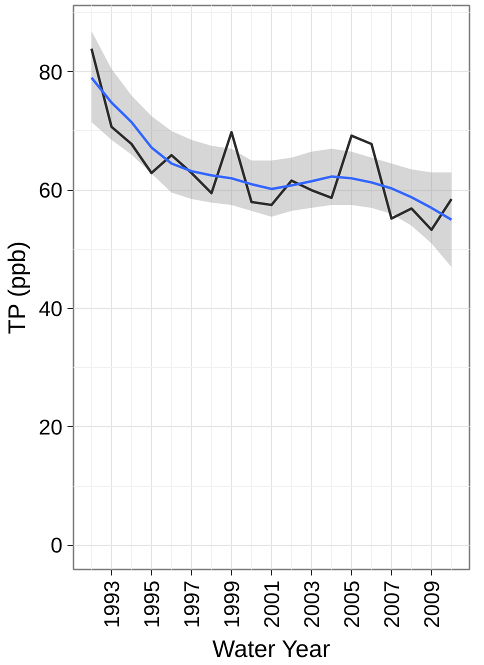 The height and width of the screenshot is (665, 484). What do you see at coordinates (352, 604) in the screenshot?
I see `x-tick-label: 2005` at bounding box center [352, 604].